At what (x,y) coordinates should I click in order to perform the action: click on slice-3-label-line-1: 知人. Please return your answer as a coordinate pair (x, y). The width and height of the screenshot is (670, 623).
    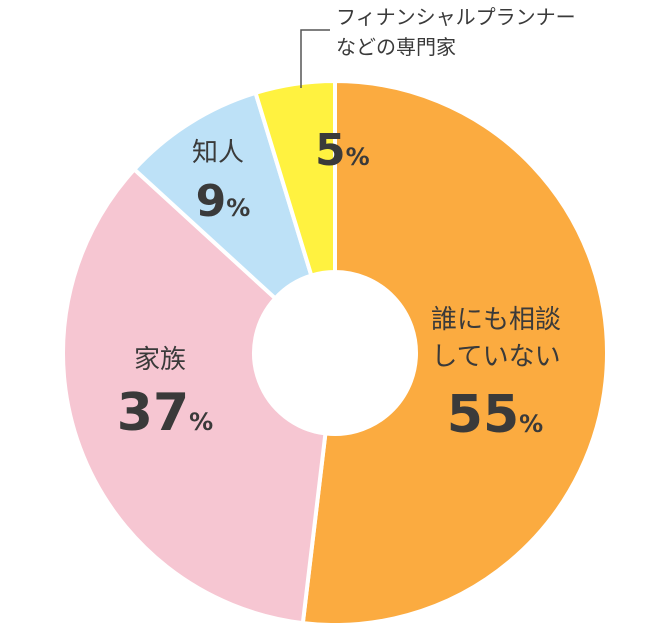
    Looking at the image, I should click on (218, 153).